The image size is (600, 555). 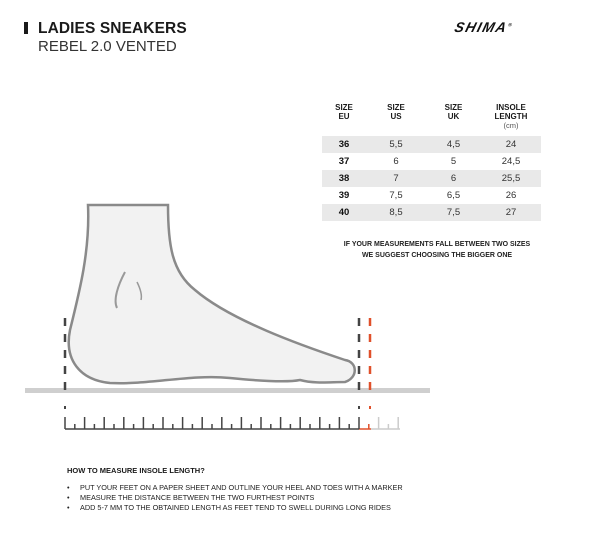 What do you see at coordinates (511, 195) in the screenshot?
I see `table-cell: 26` at bounding box center [511, 195].